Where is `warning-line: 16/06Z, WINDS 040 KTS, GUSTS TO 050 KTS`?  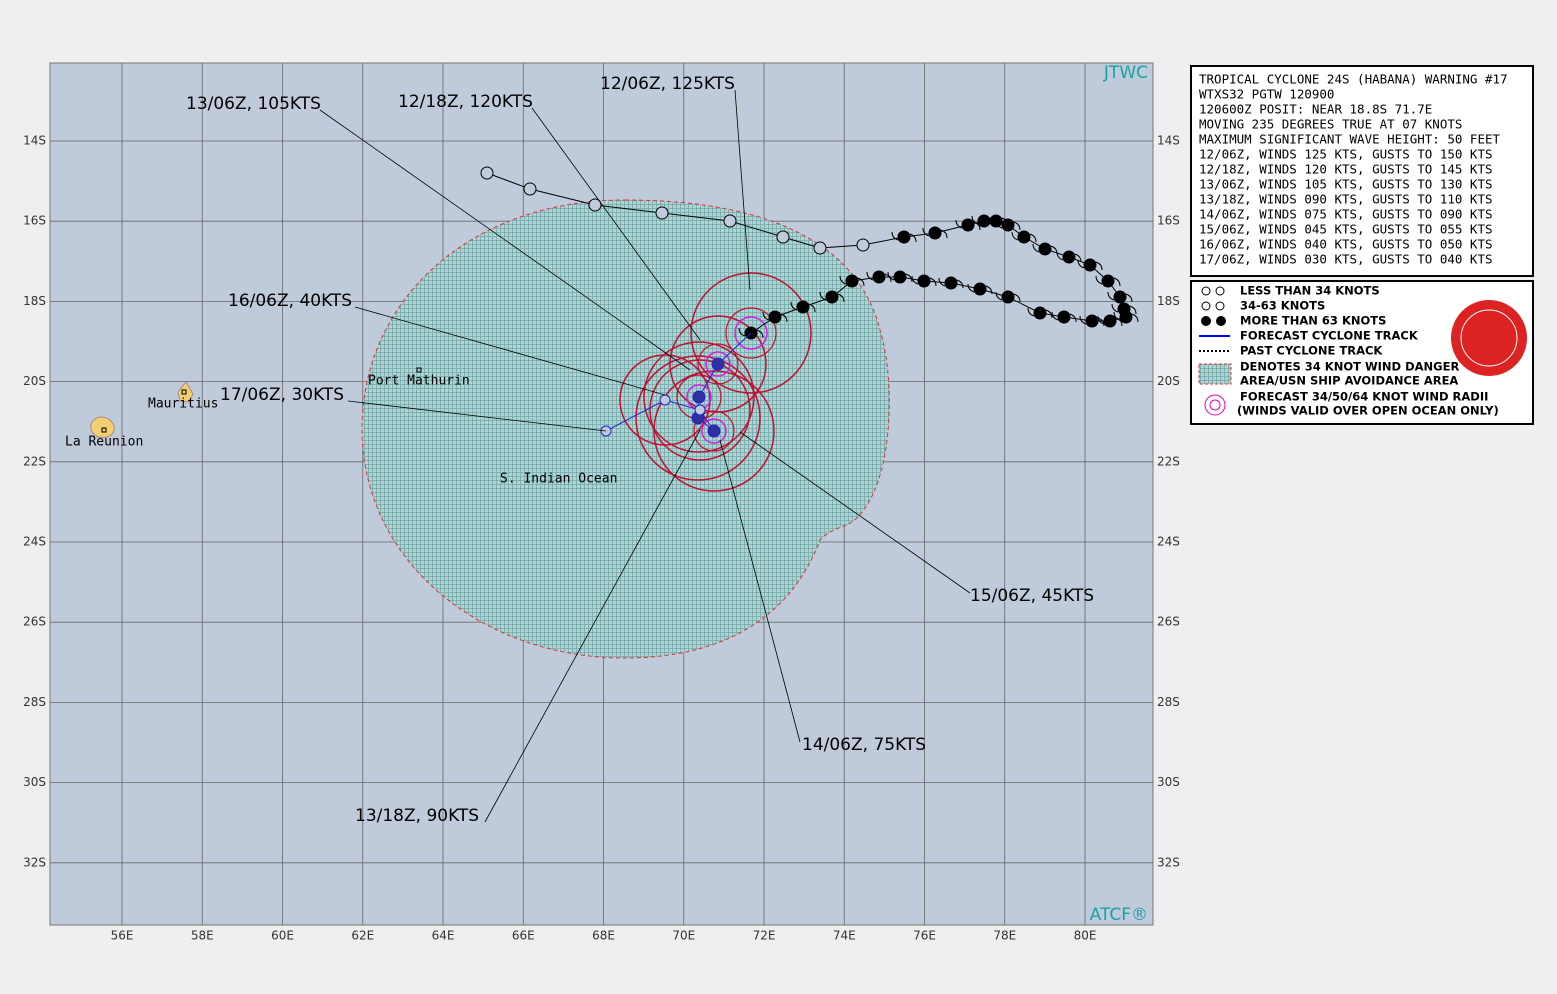 warning-line: 16/06Z, WINDS 040 KTS, GUSTS TO 050 KTS is located at coordinates (1346, 244).